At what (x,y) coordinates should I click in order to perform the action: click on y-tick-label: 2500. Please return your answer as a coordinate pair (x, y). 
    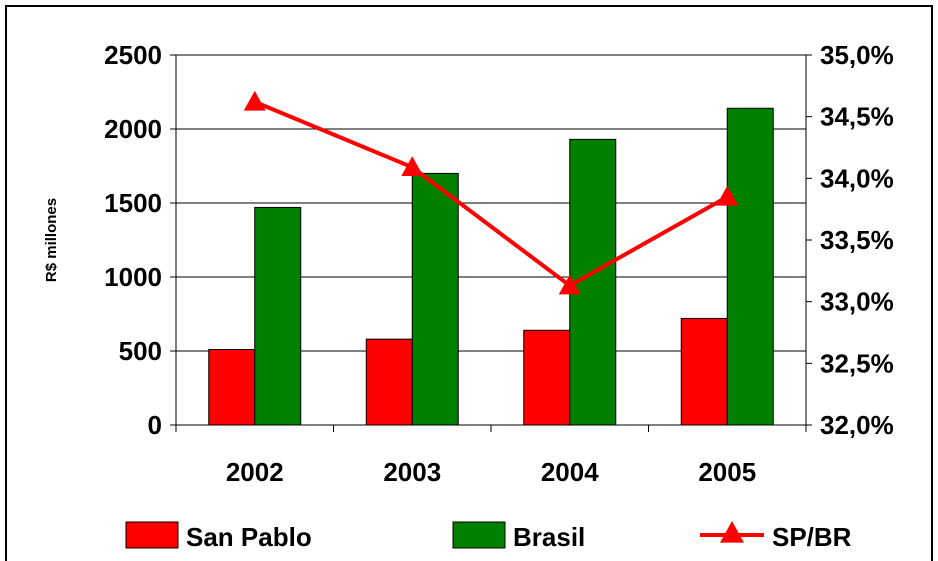
    Looking at the image, I should click on (133, 55).